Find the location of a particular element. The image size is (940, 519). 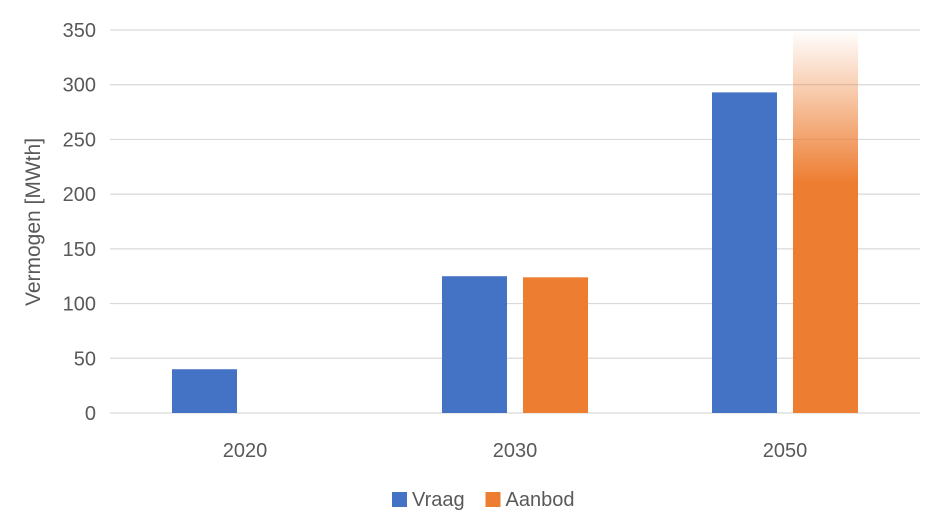

bar-vraag-2030 is located at coordinates (474, 344).